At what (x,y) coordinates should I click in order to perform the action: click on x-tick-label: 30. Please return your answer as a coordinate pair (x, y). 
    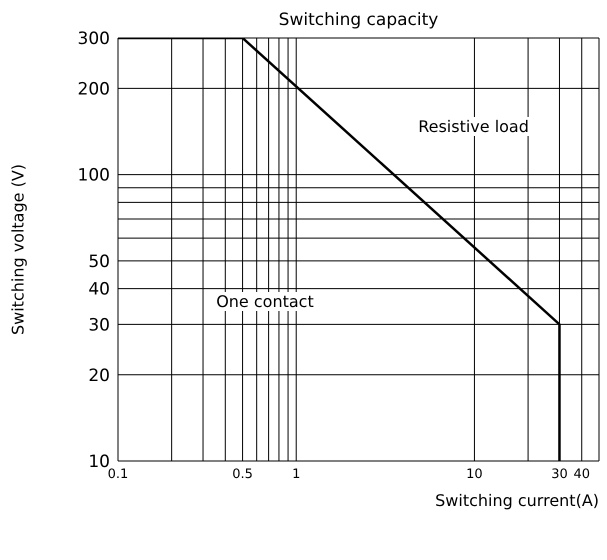
    Looking at the image, I should click on (559, 474).